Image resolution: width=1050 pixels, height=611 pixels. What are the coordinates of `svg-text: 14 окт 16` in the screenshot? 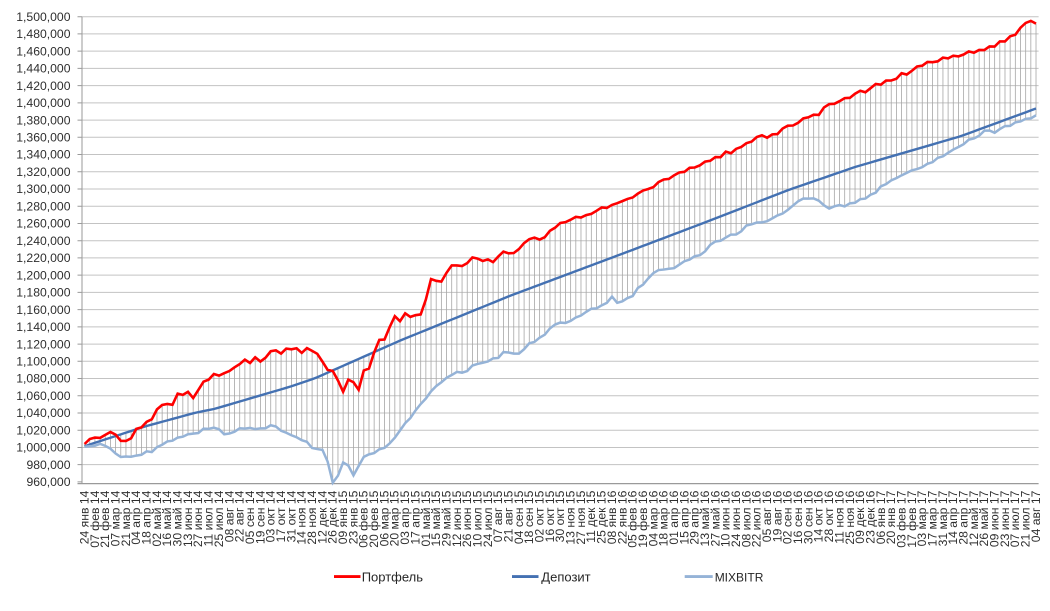 It's located at (819, 516).